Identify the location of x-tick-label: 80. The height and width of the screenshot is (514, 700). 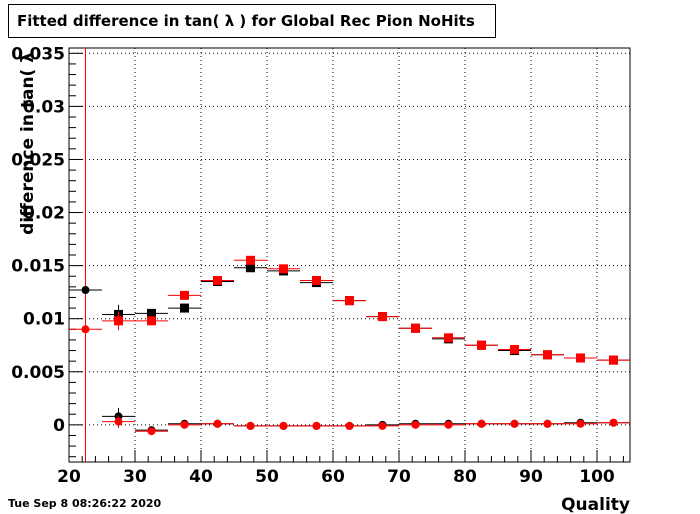
(465, 477).